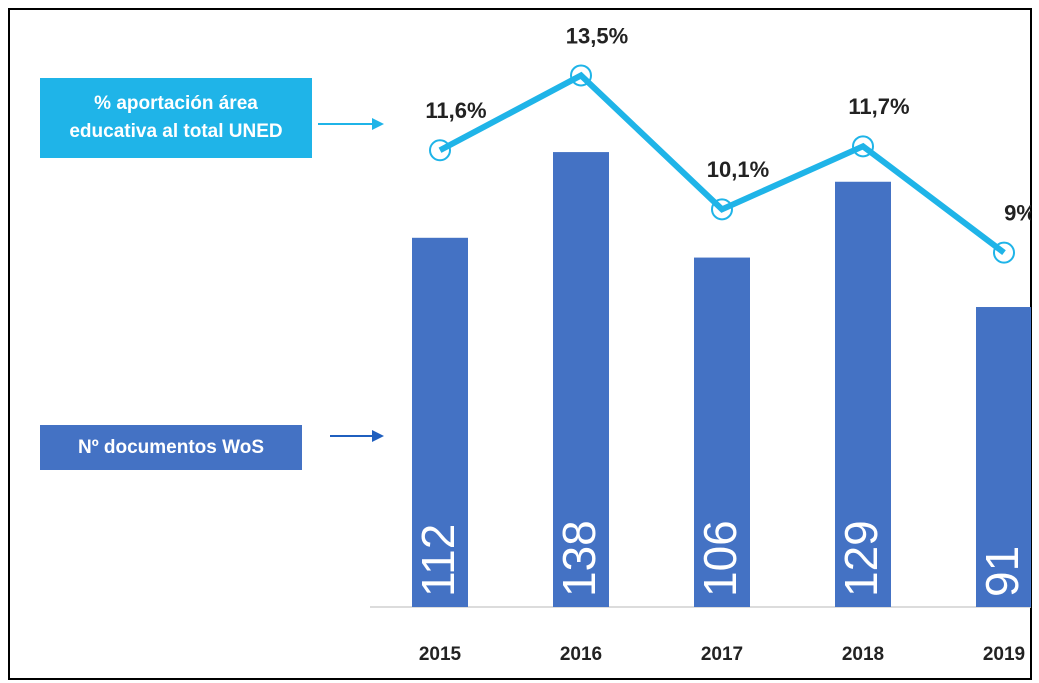  I want to click on x-tick-label: 2015, so click(440, 654).